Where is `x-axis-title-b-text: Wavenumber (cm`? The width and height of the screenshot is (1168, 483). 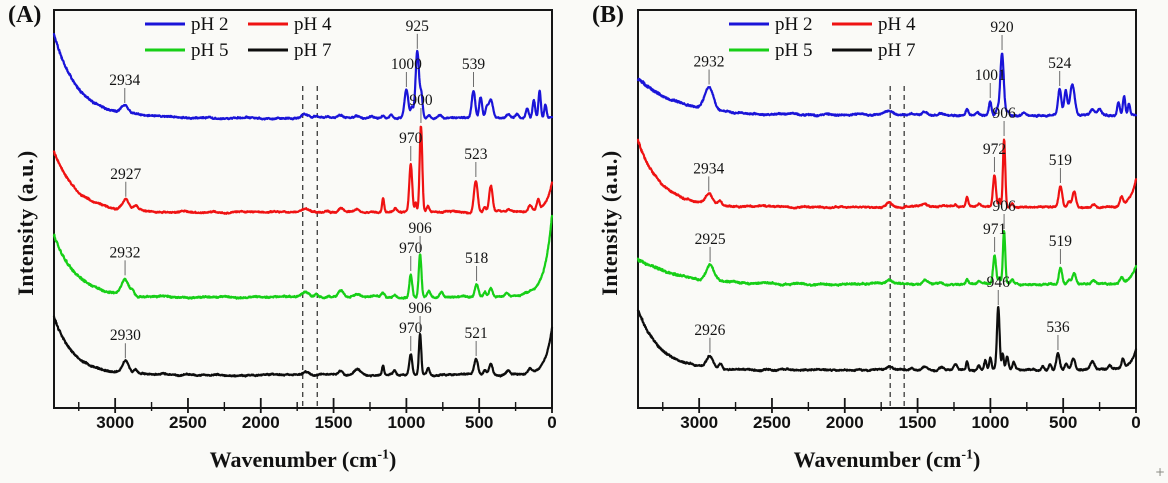 x-axis-title-b-text: Wavenumber (cm is located at coordinates (877, 459).